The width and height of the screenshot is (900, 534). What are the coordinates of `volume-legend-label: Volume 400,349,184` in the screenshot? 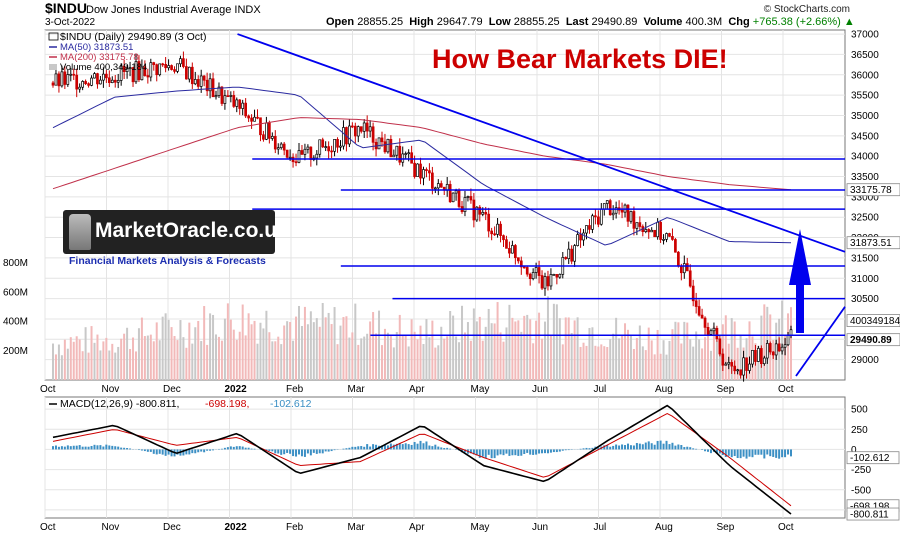 It's located at (103, 67).